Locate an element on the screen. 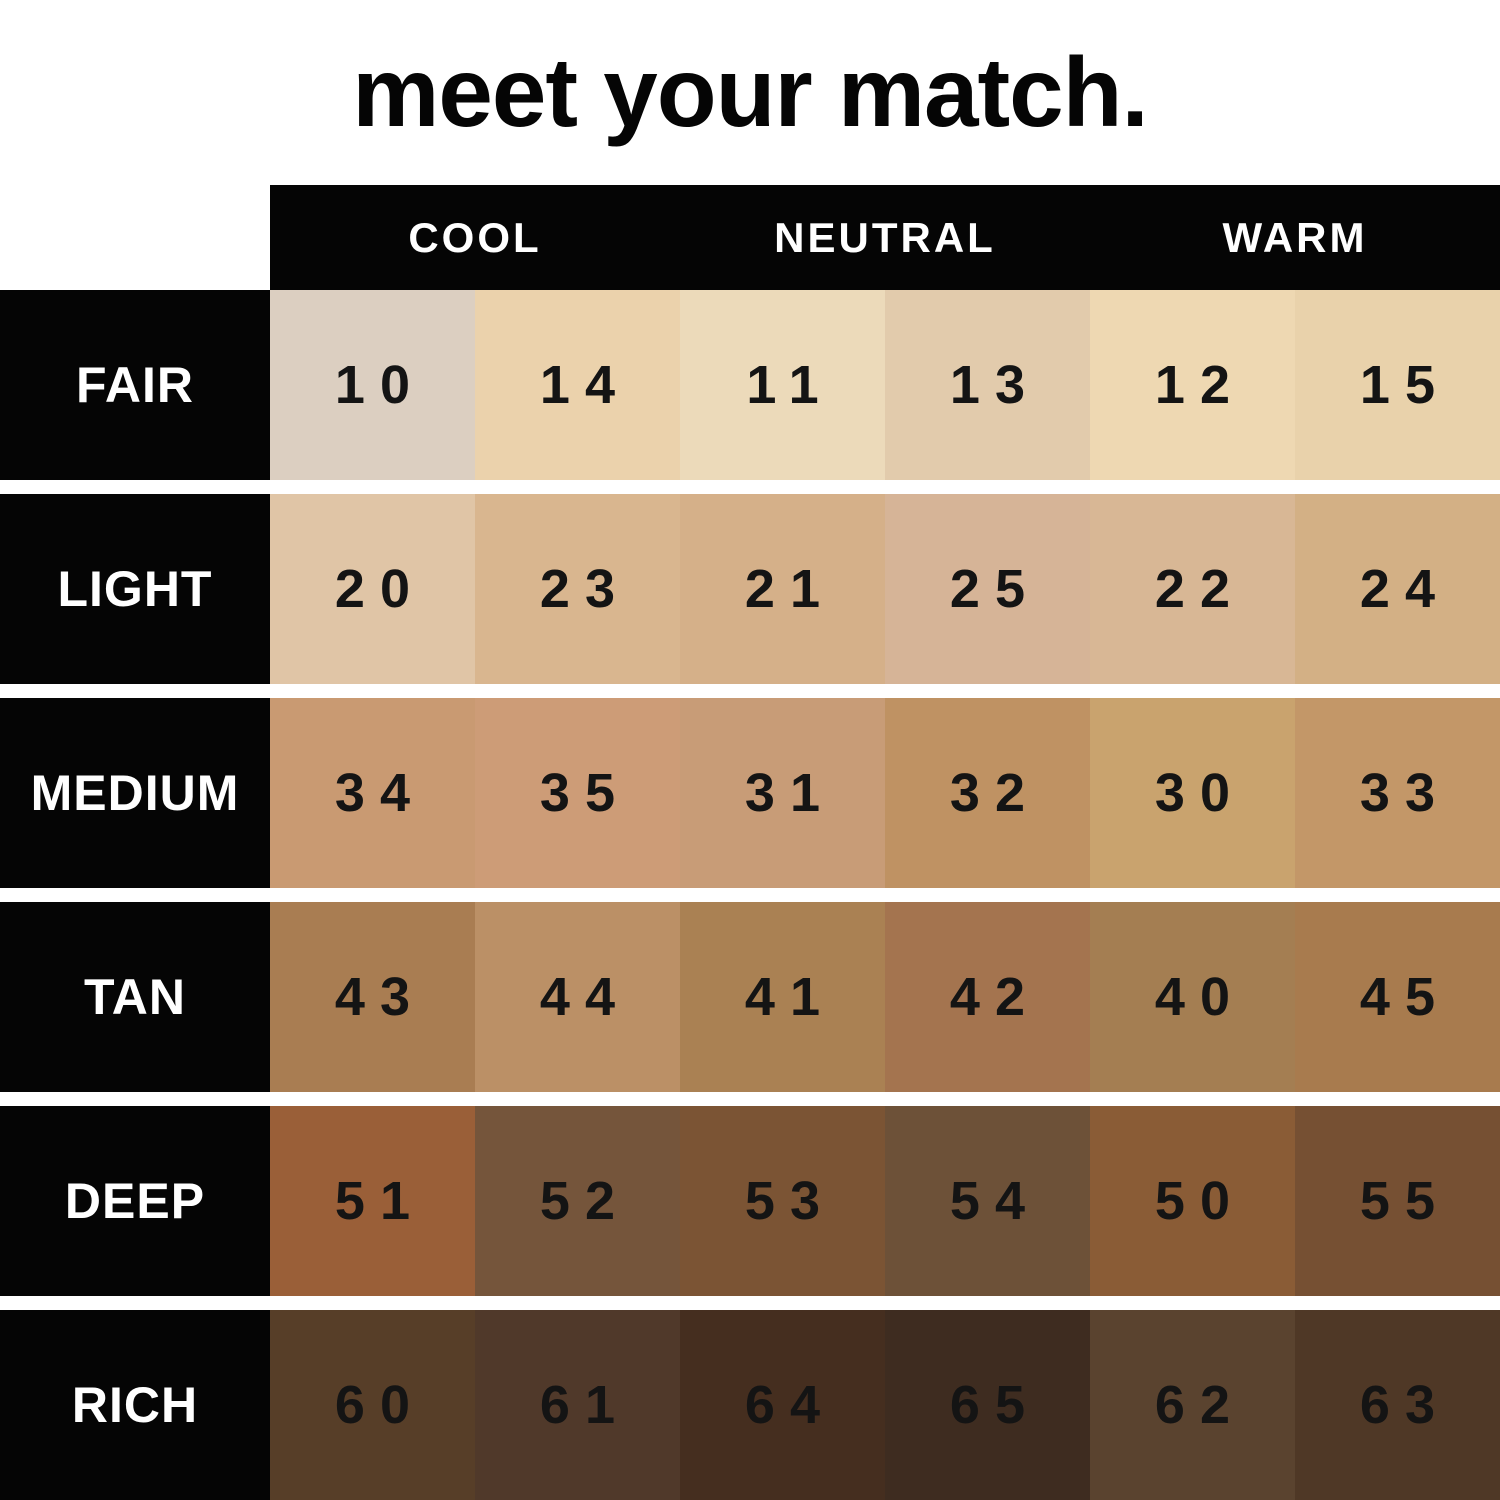 The height and width of the screenshot is (1500, 1500). shade-number: 41 is located at coordinates (790, 997).